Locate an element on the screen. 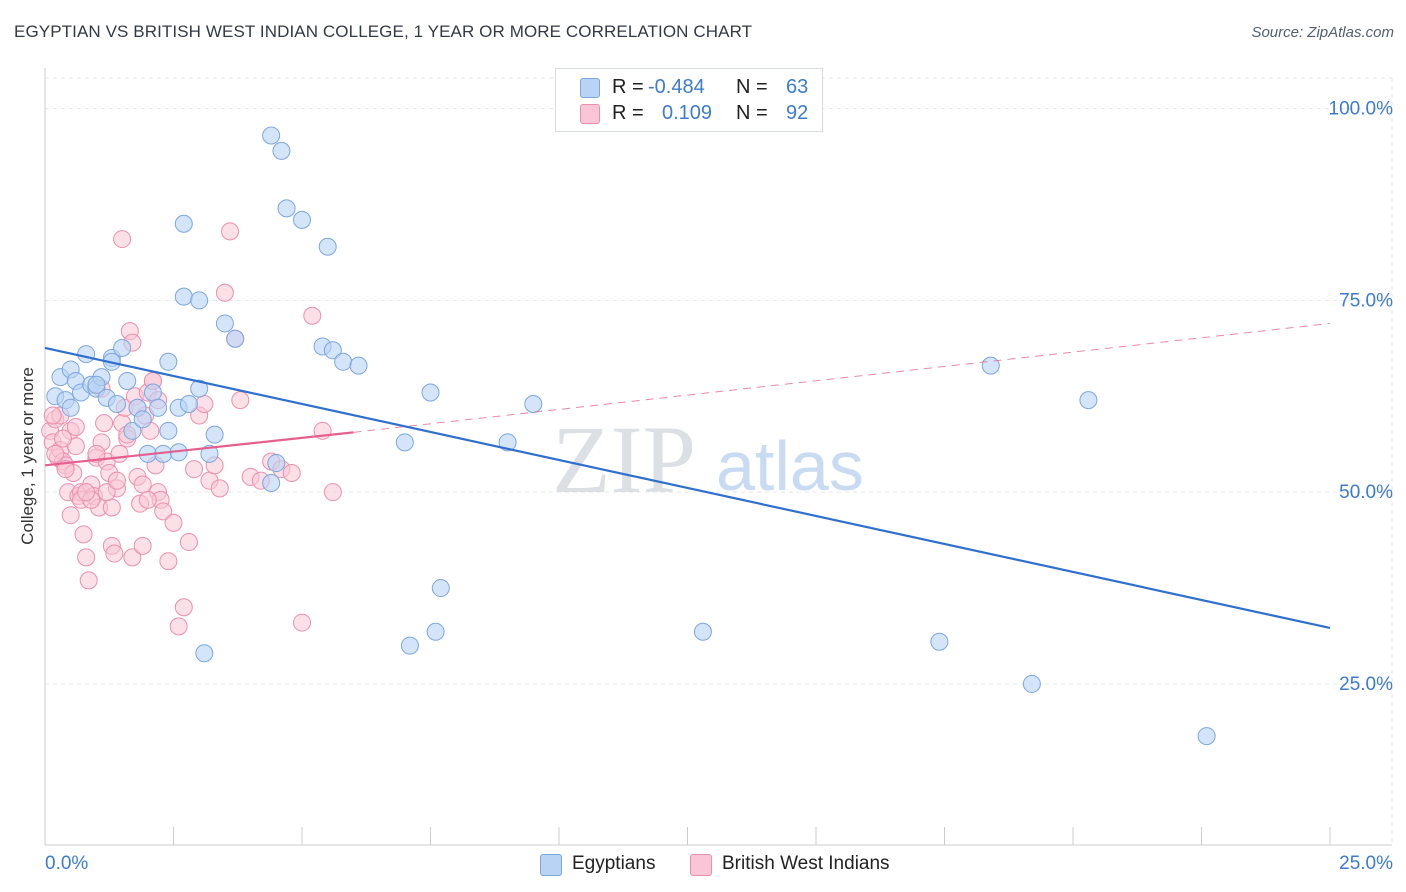  n-value: 92 is located at coordinates (797, 113).